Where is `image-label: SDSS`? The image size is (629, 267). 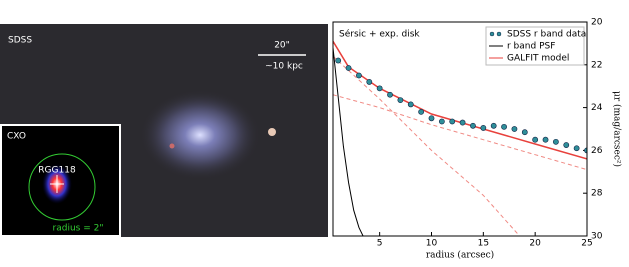 image-label: SDSS is located at coordinates (20, 41).